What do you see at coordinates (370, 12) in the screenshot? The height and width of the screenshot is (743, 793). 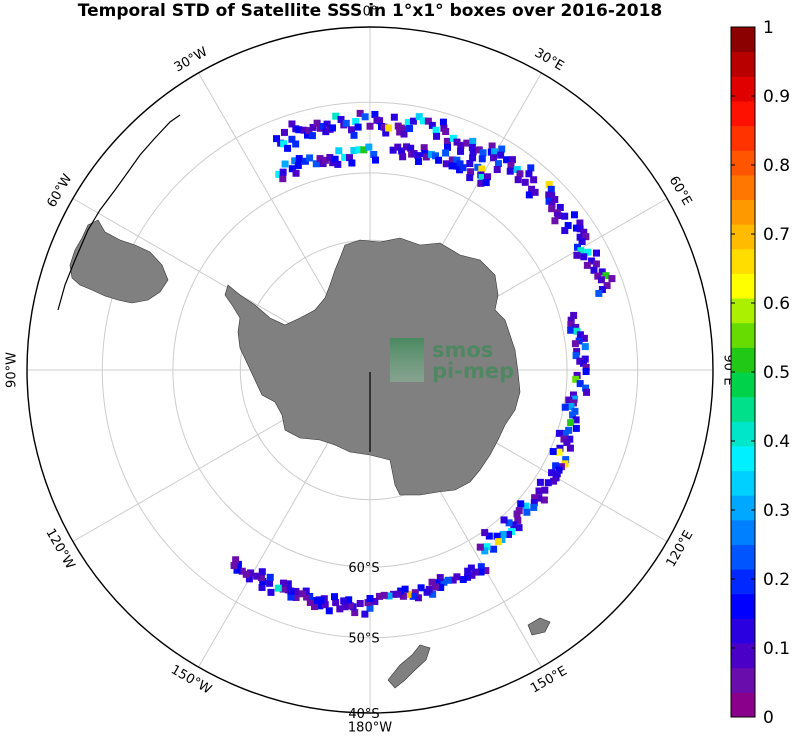 I see `meridian-label: 0°` at bounding box center [370, 12].